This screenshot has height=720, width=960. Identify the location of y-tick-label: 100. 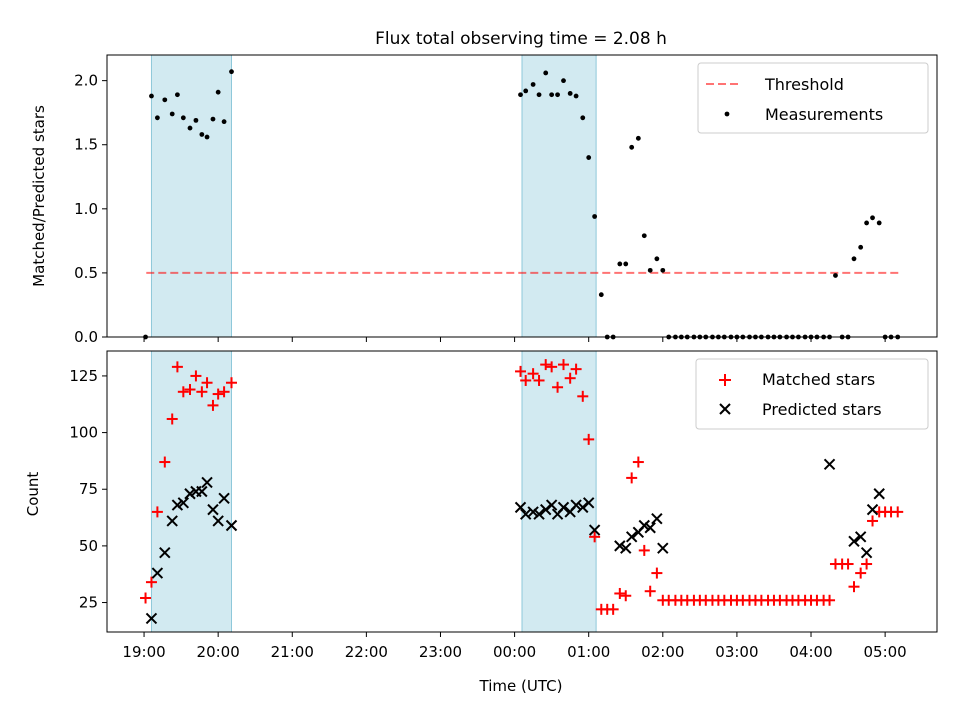
(83, 433).